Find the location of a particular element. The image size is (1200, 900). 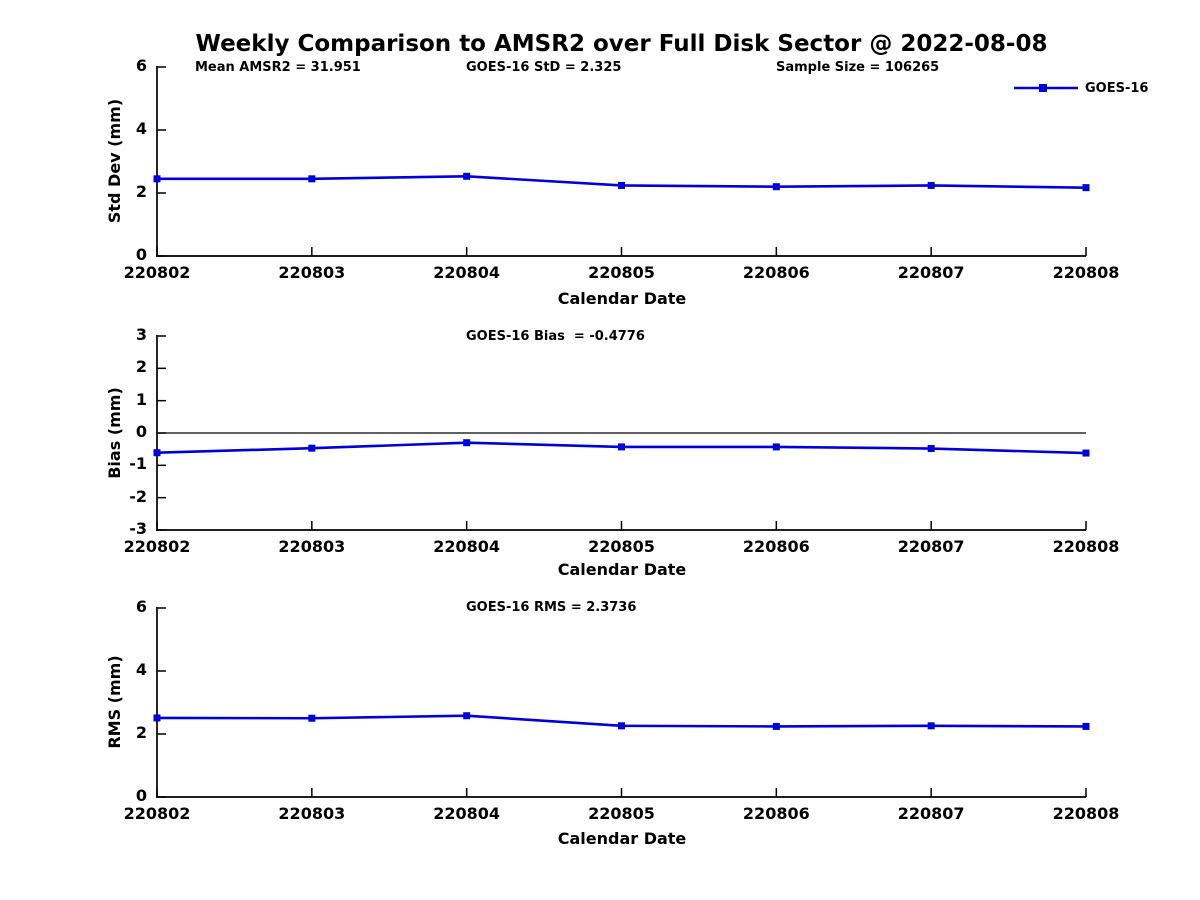

x-axis-label-calendar-date-3: Calendar Date is located at coordinates (622, 838).